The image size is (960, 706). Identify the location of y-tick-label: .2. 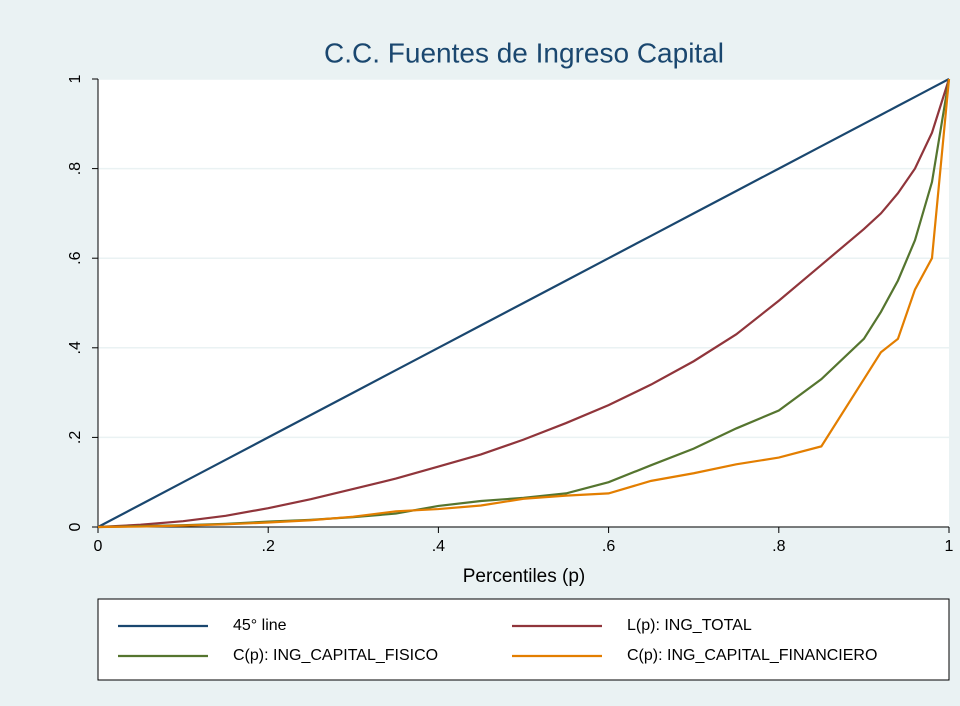
(75, 437).